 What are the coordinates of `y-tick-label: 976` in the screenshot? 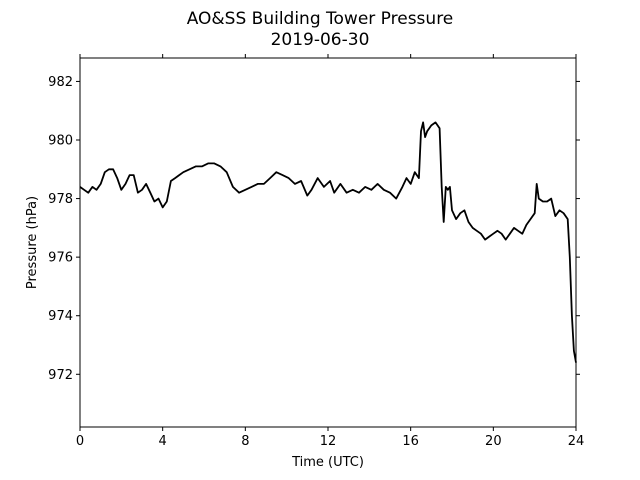 It's located at (60, 258).